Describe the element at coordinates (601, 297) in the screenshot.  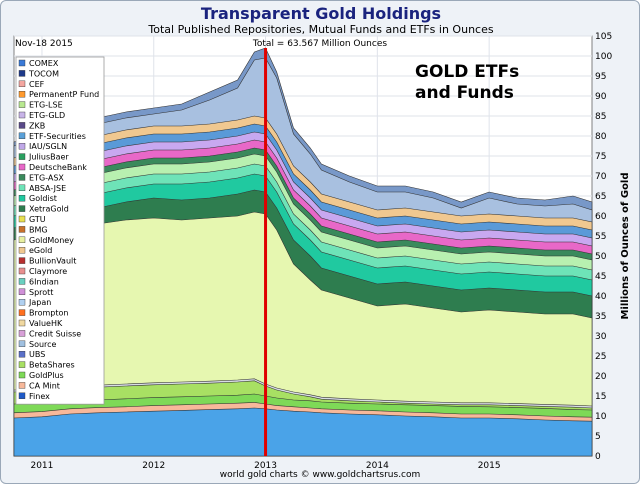
I see `y-tick-label: 40` at that location.